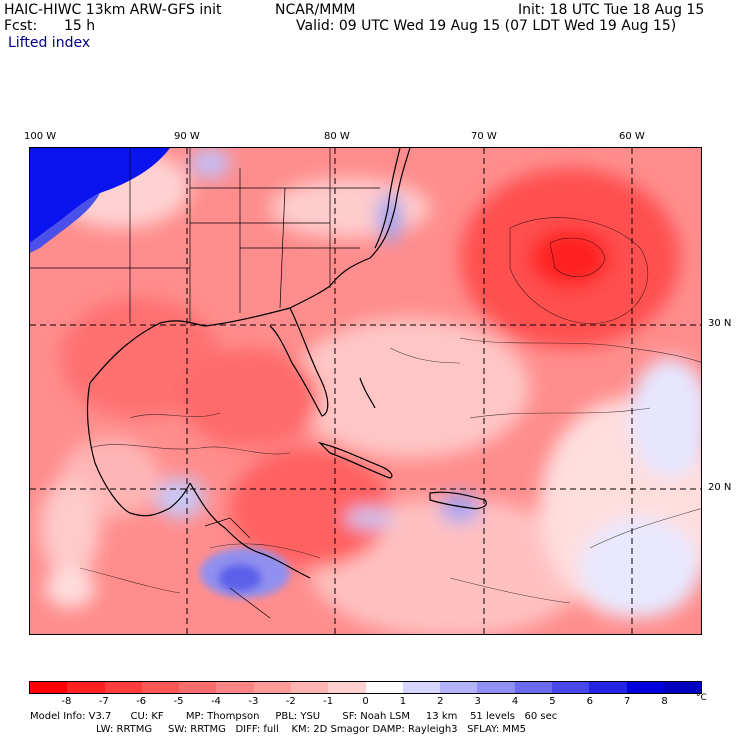 Image resolution: width=740 pixels, height=740 pixels. I want to click on colorbar-tick-label: 8, so click(664, 701).